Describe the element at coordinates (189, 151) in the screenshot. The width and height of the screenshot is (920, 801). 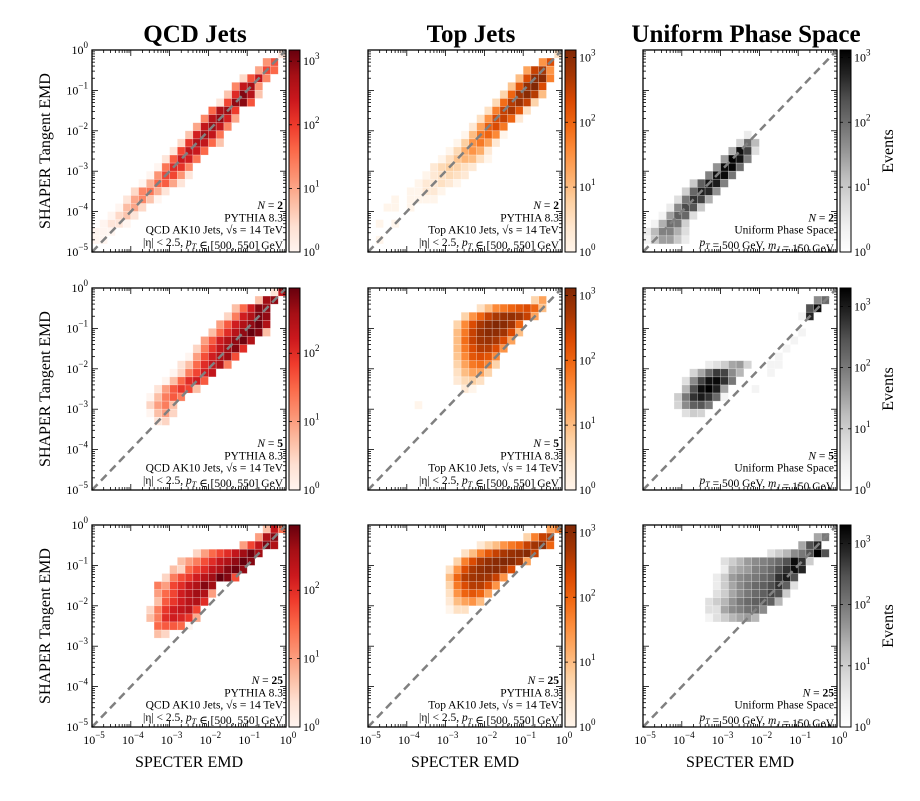
I see `axes-frame` at that location.